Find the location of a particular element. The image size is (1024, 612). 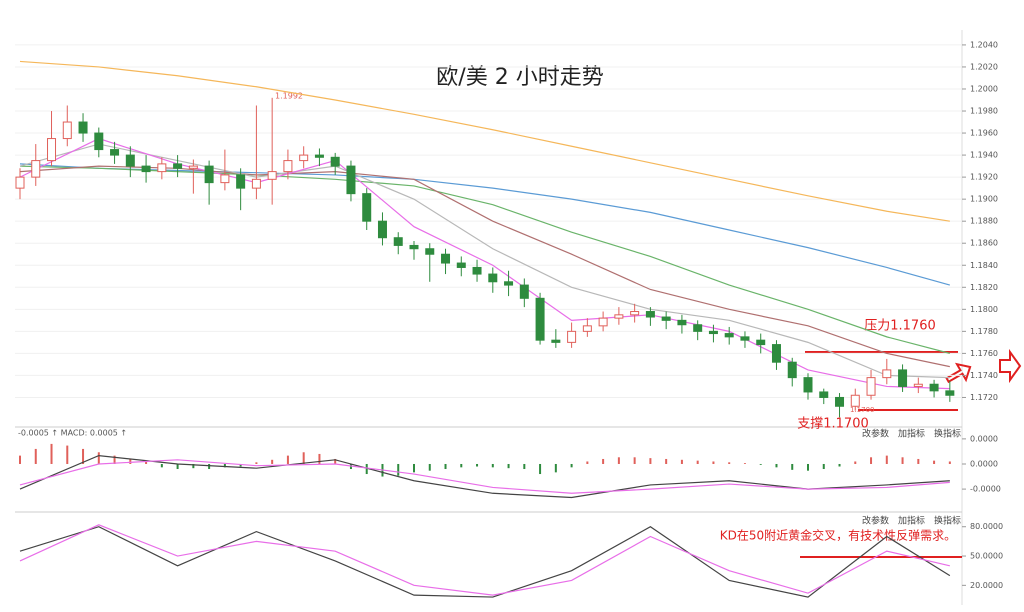

y-tick-label: 0.0000 is located at coordinates (984, 438).